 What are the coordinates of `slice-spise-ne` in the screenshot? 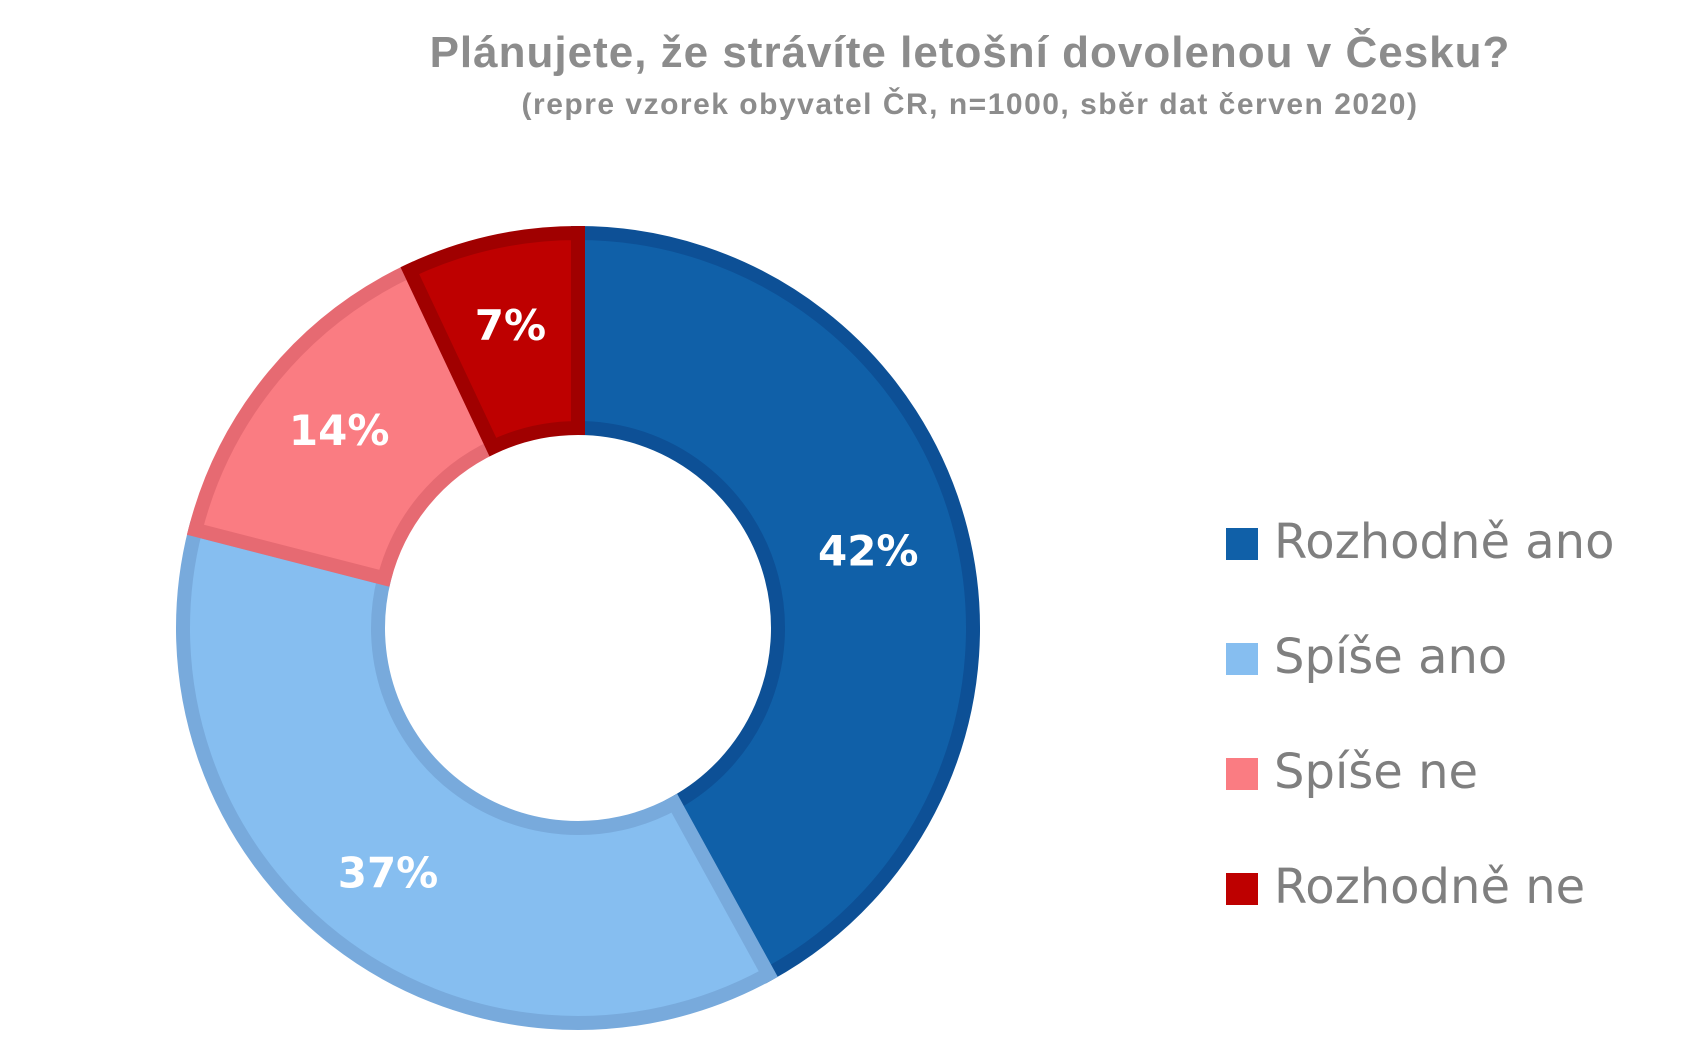 It's located at (344, 424).